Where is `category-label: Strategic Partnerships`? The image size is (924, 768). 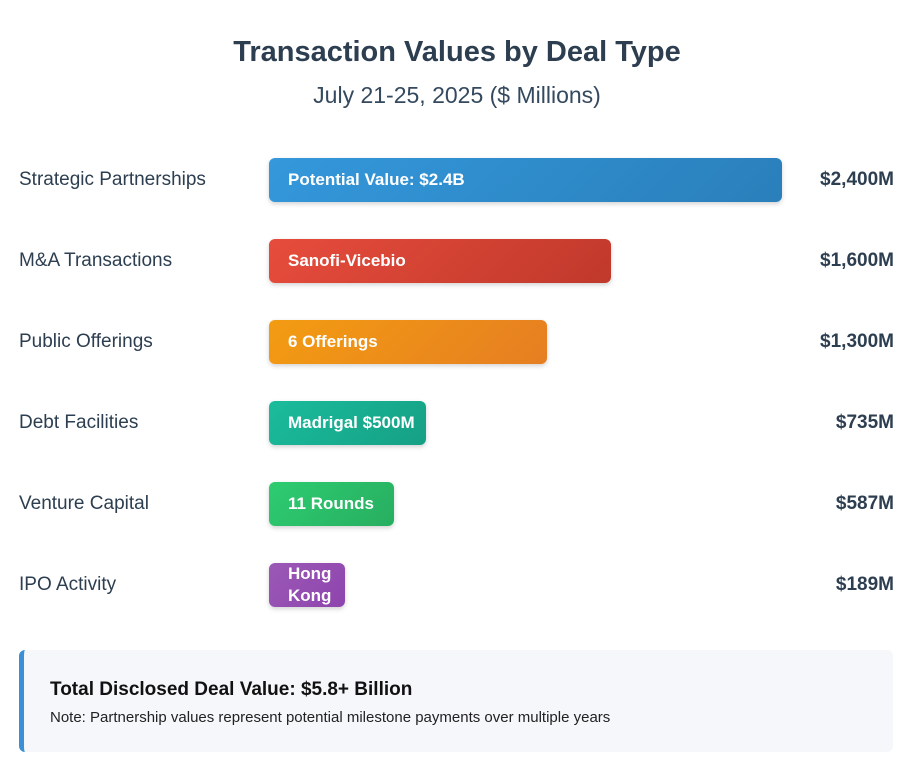
category-label: Strategic Partnerships is located at coordinates (112, 179).